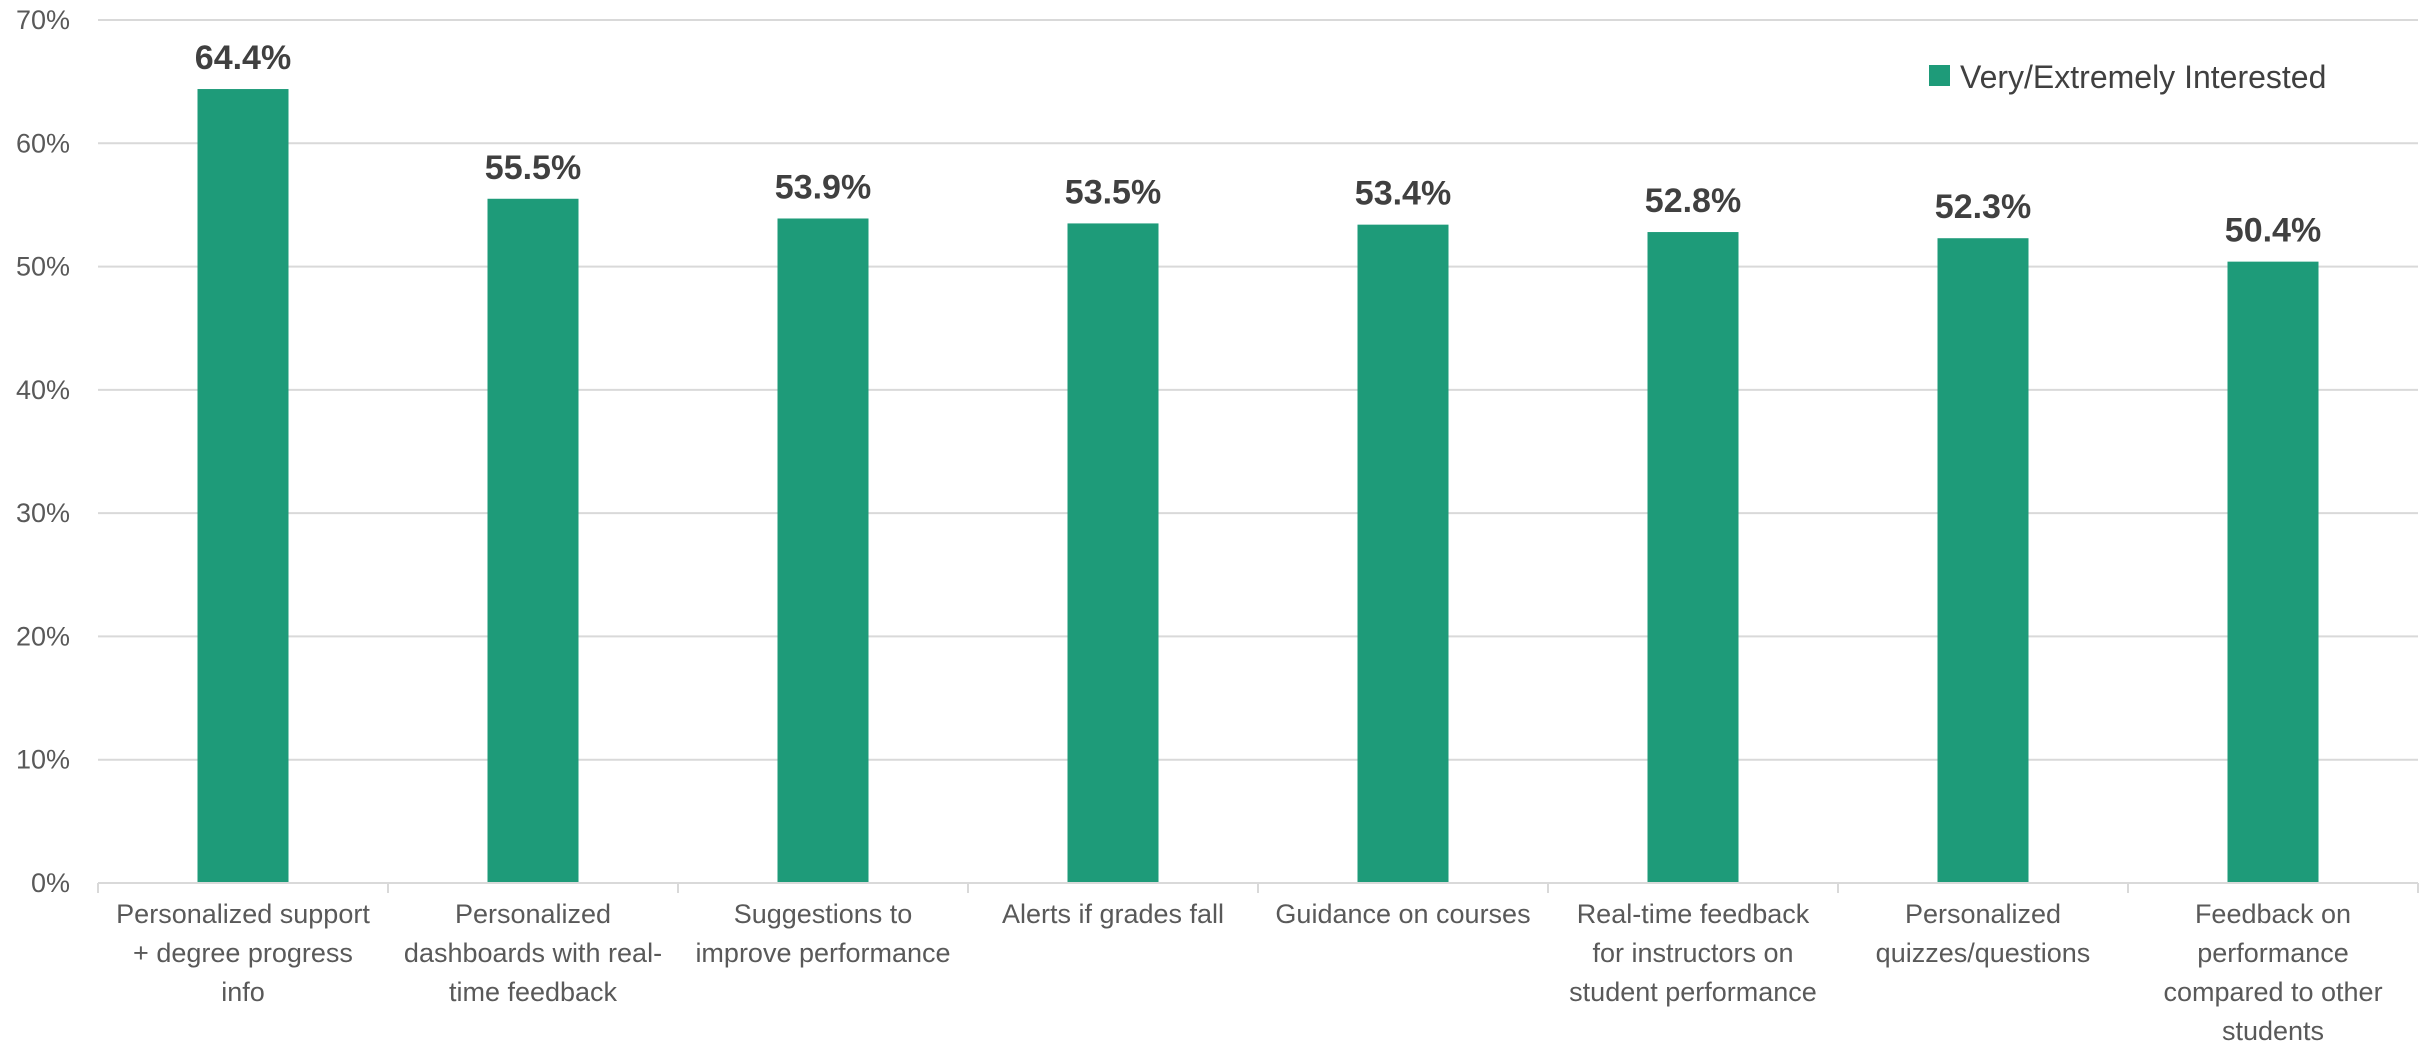  What do you see at coordinates (533, 168) in the screenshot?
I see `data-label: 55.5%` at bounding box center [533, 168].